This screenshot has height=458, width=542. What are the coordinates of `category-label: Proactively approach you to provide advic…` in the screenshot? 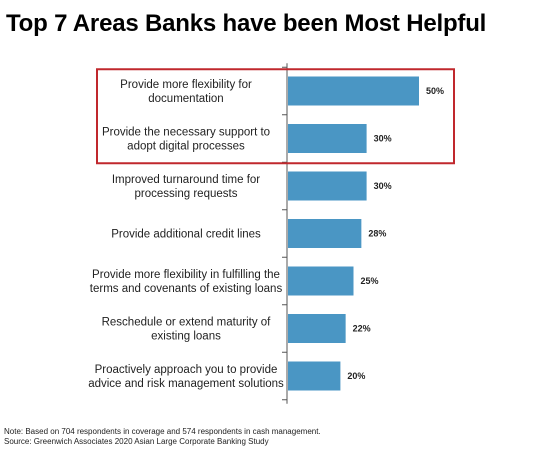 It's located at (186, 377).